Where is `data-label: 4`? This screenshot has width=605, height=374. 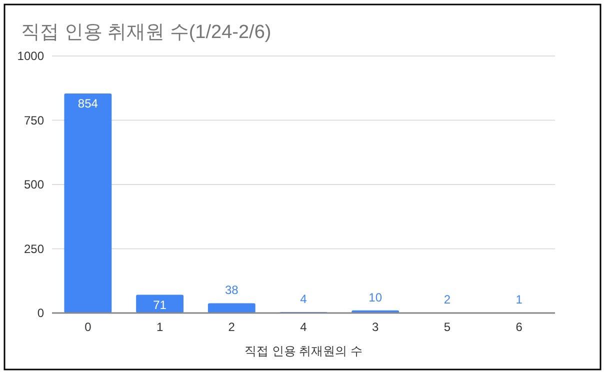 data-label: 4 is located at coordinates (304, 299).